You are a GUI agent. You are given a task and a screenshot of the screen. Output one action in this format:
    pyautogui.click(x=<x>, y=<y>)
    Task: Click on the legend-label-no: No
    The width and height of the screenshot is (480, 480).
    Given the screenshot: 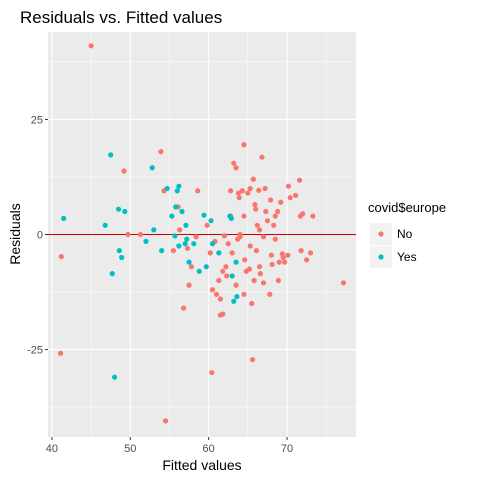 What is the action you would take?
    pyautogui.click(x=405, y=234)
    